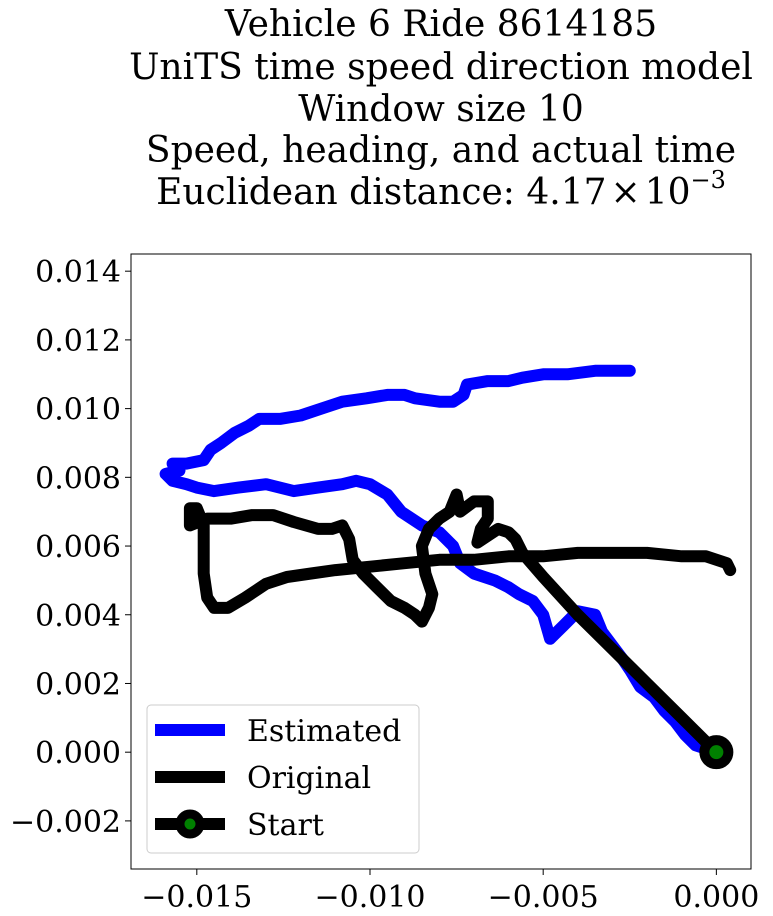 The width and height of the screenshot is (773, 916). What do you see at coordinates (441, 150) in the screenshot?
I see `title-line-4: Speed, heading, and actual time` at bounding box center [441, 150].